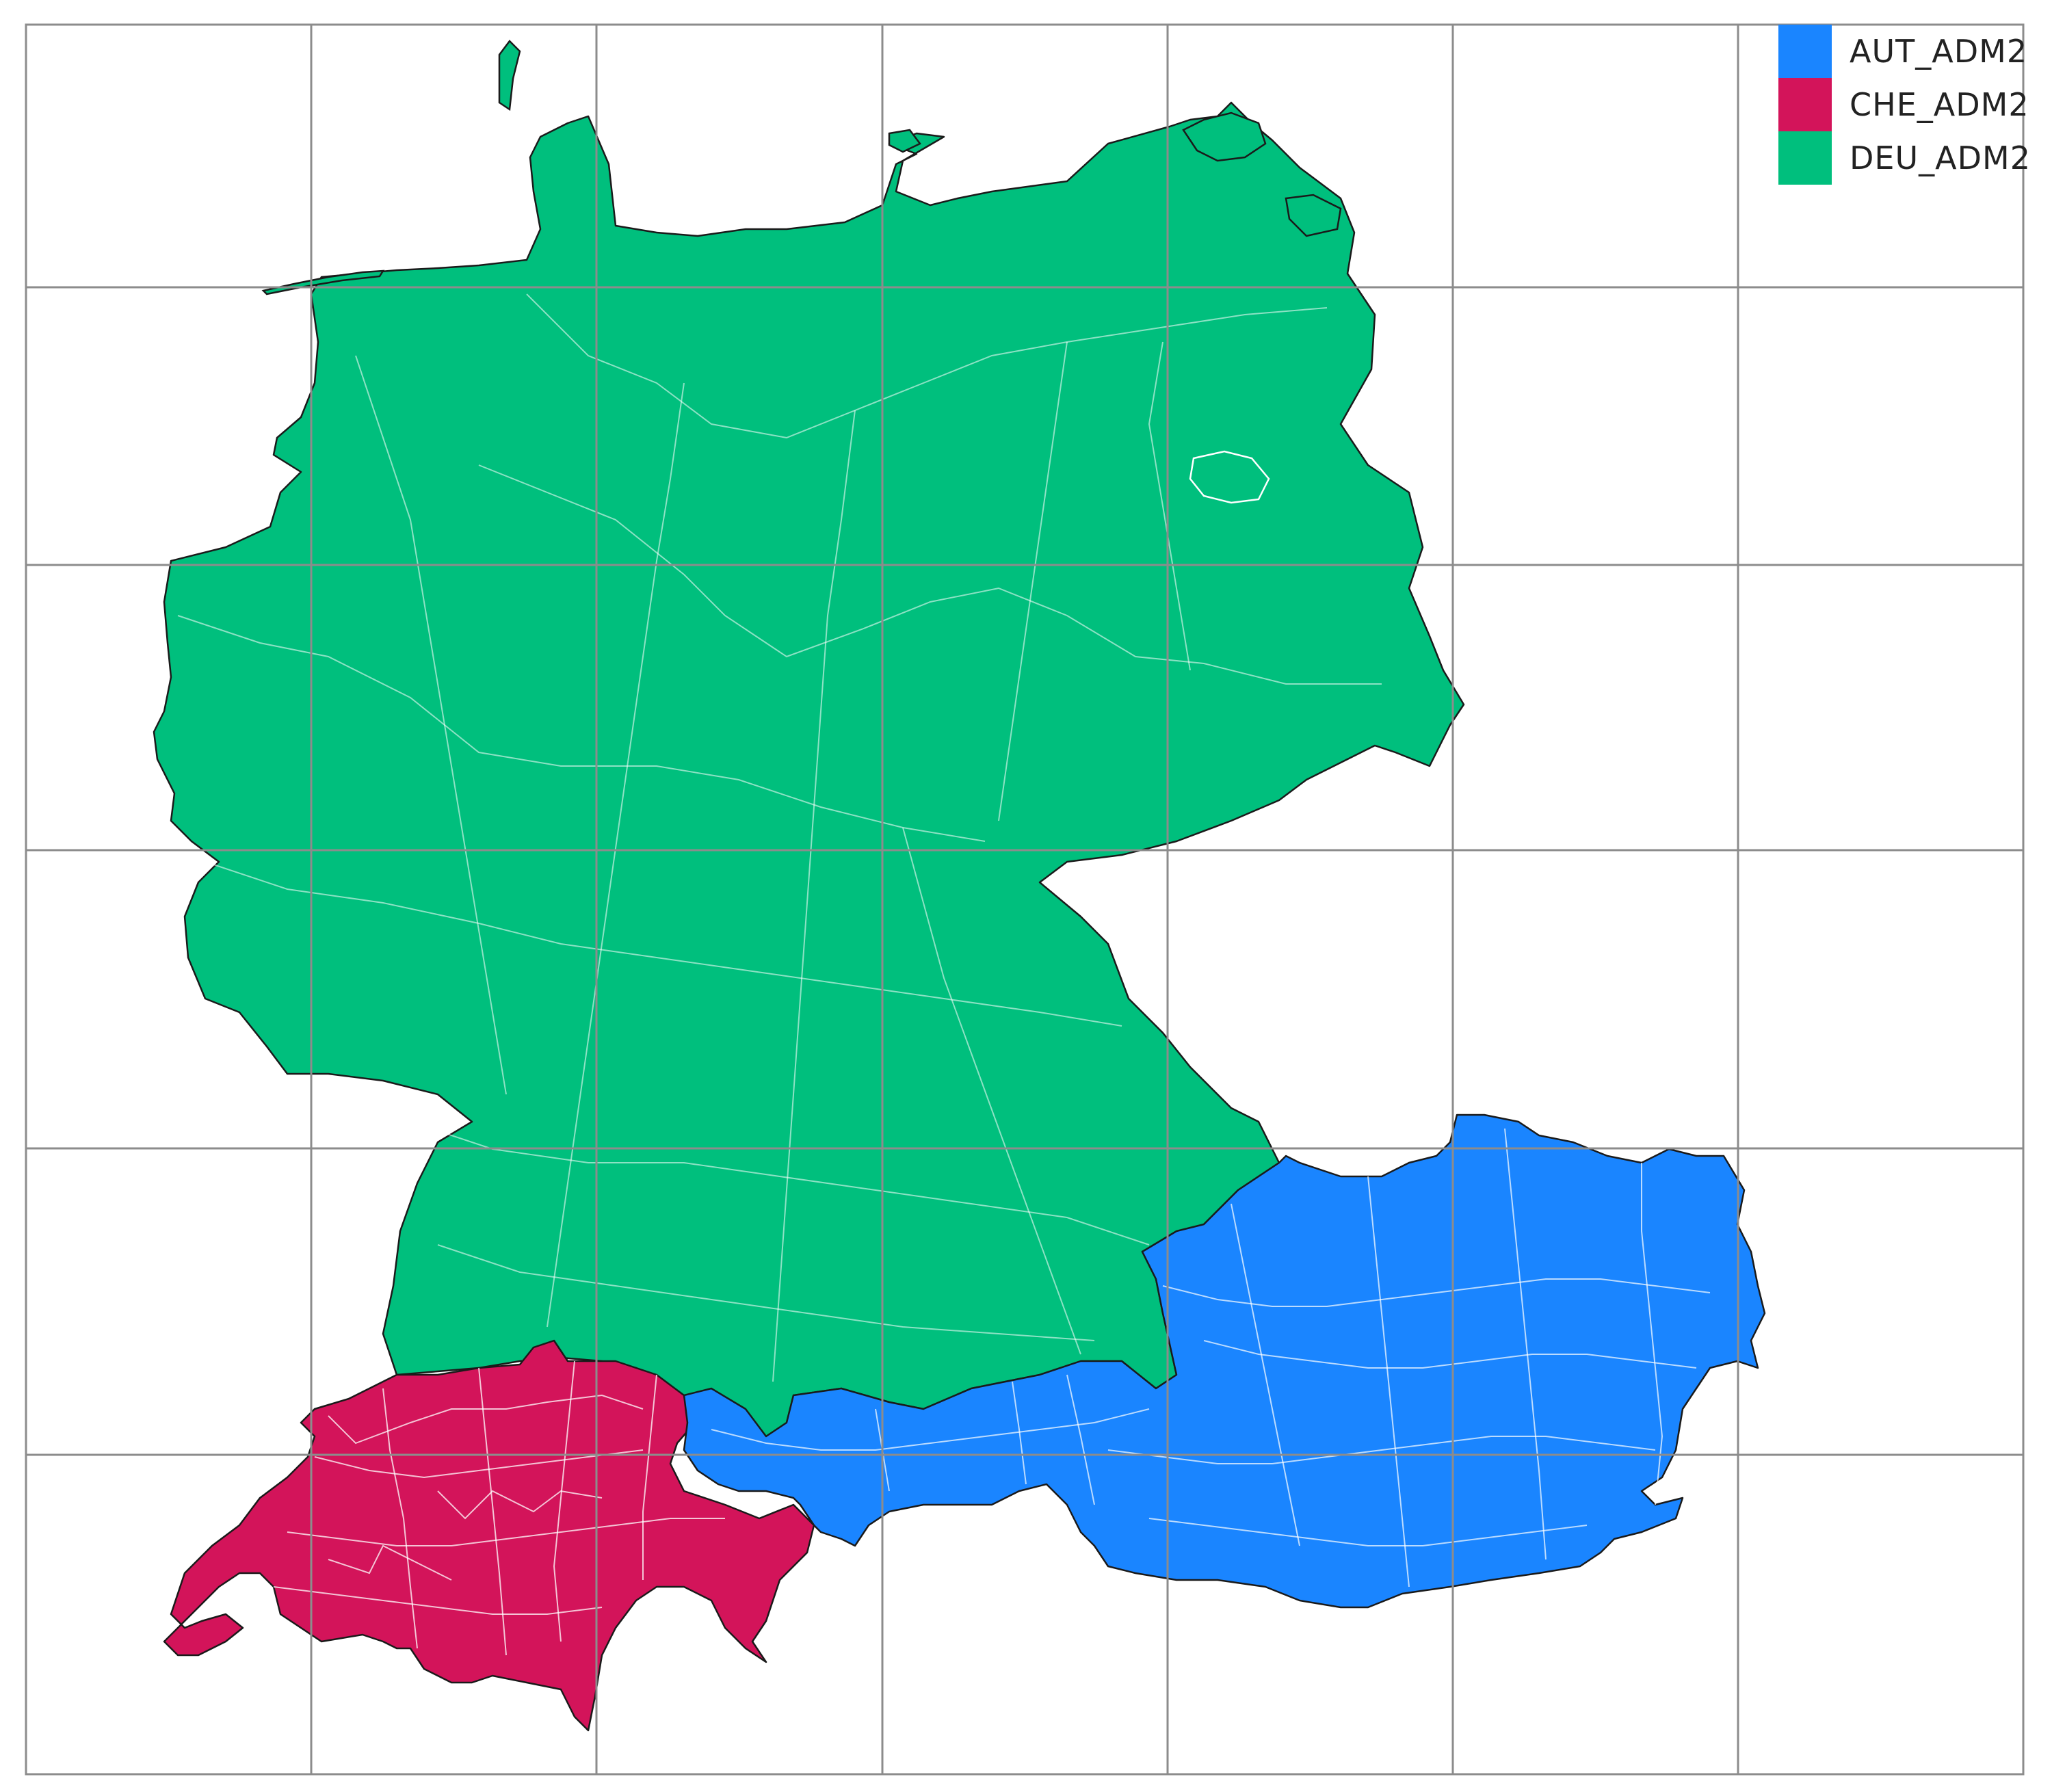  I want to click on region-austria, so click(1224, 1361).